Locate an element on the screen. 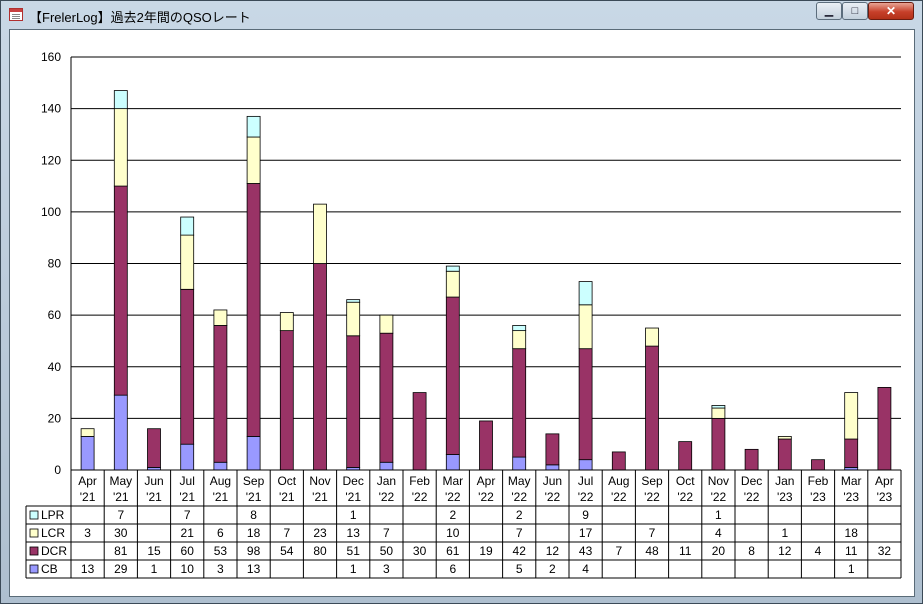 The height and width of the screenshot is (604, 923). data-table-value: 5 is located at coordinates (519, 569).